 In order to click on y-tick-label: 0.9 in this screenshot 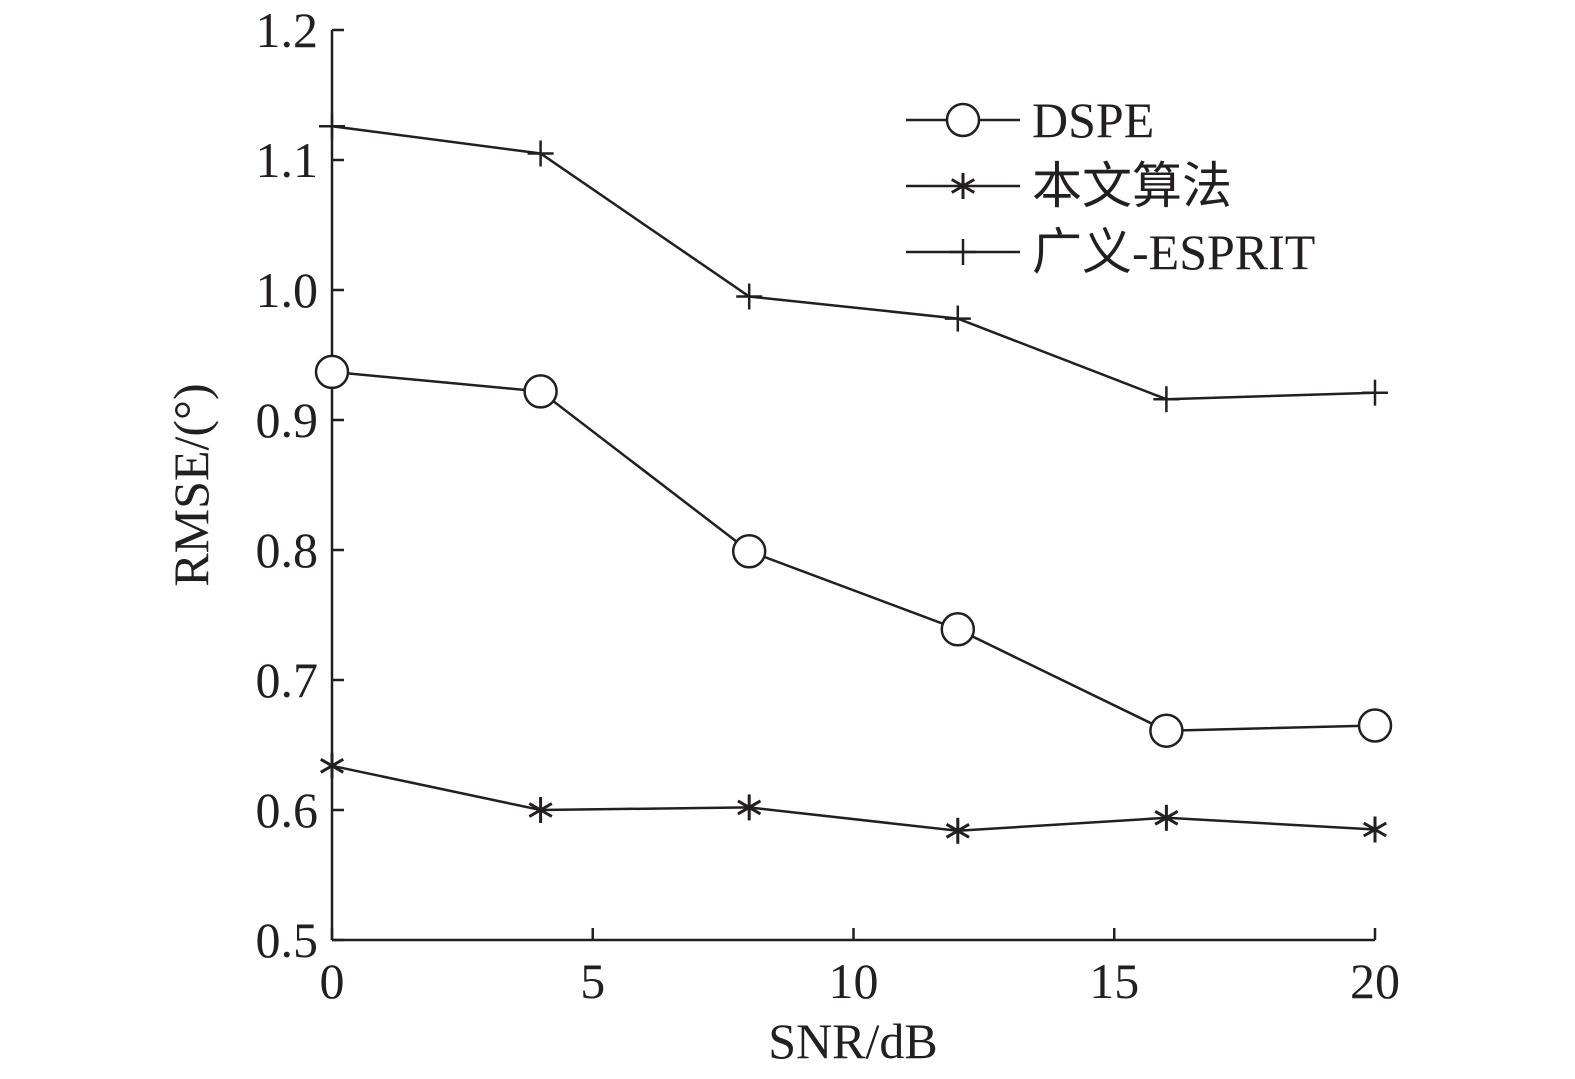, I will do `click(287, 420)`.